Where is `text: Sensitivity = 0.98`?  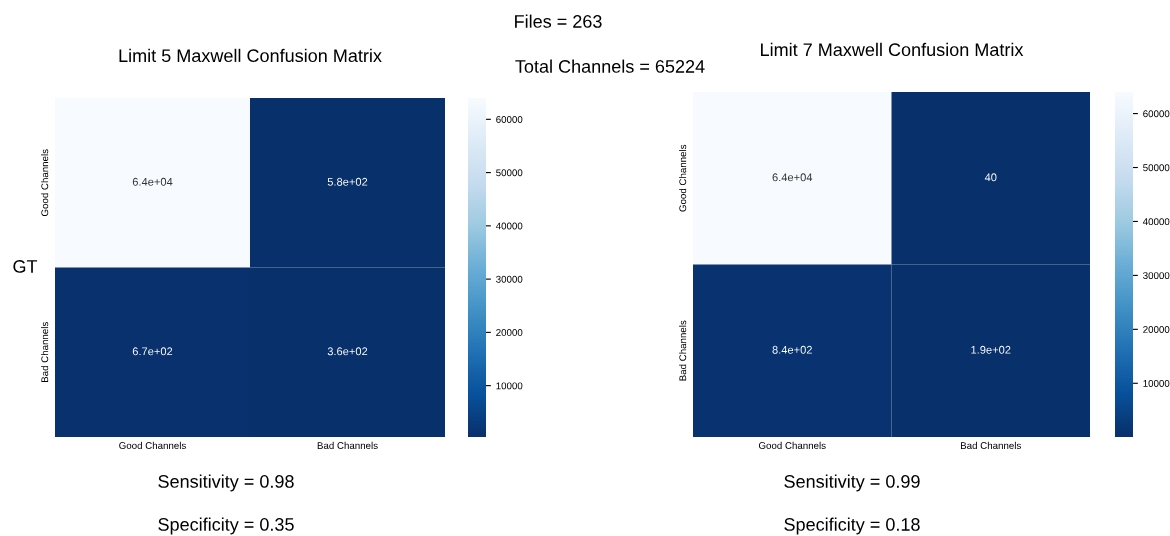
text: Sensitivity = 0.98 is located at coordinates (226, 483).